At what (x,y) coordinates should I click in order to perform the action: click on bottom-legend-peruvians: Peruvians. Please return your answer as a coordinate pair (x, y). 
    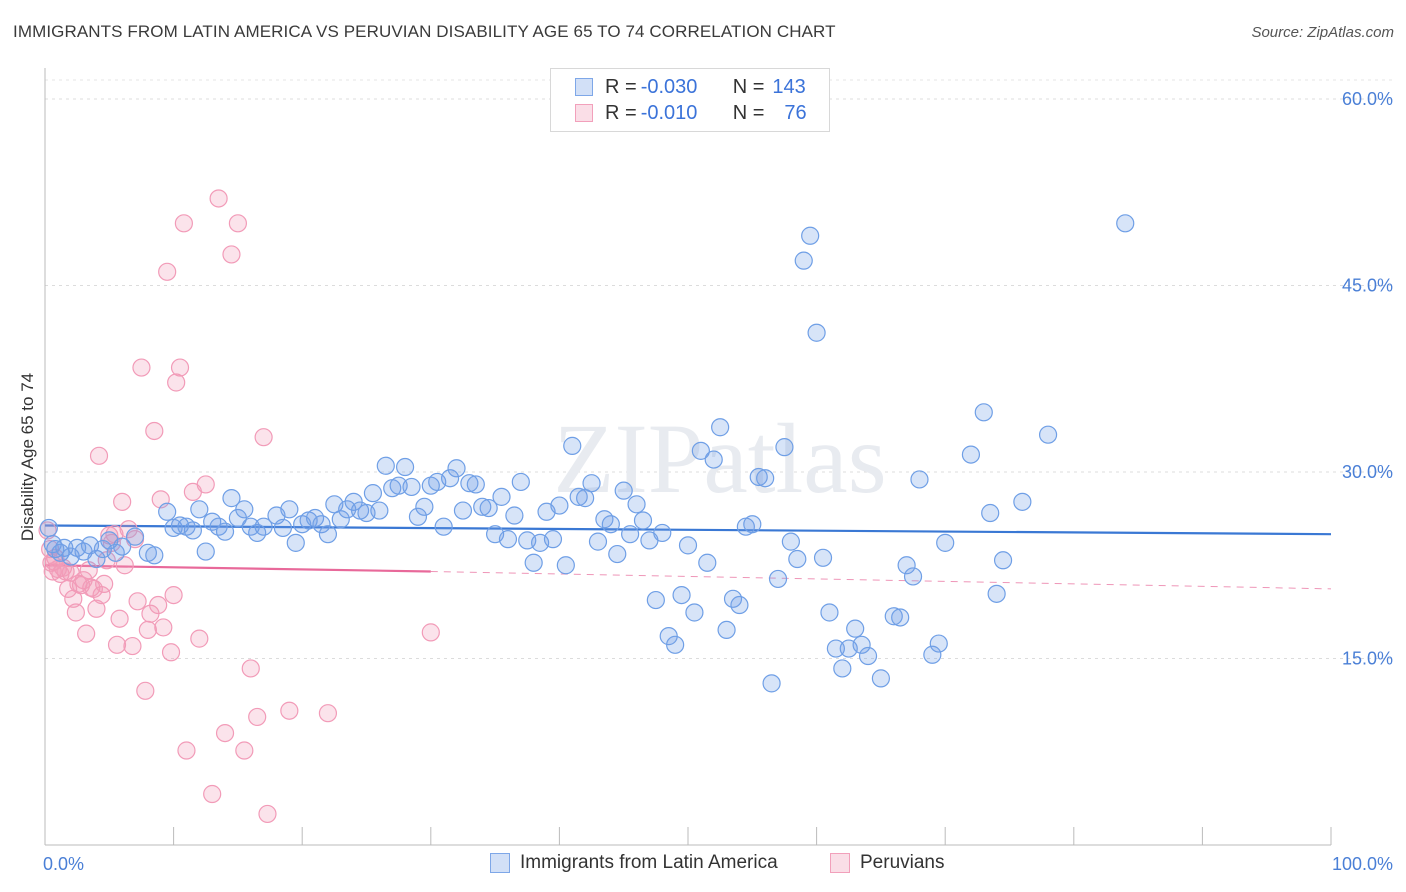
    Looking at the image, I should click on (887, 863).